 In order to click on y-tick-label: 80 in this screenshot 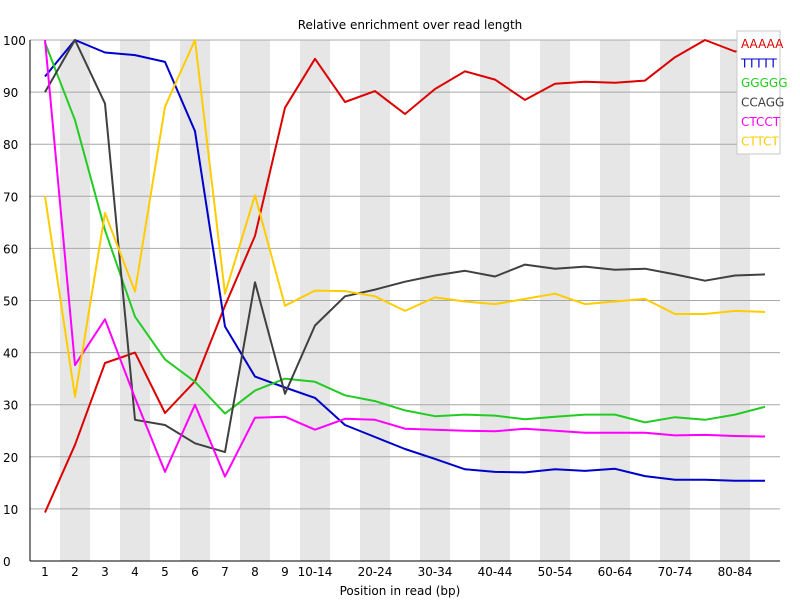, I will do `click(10, 145)`.